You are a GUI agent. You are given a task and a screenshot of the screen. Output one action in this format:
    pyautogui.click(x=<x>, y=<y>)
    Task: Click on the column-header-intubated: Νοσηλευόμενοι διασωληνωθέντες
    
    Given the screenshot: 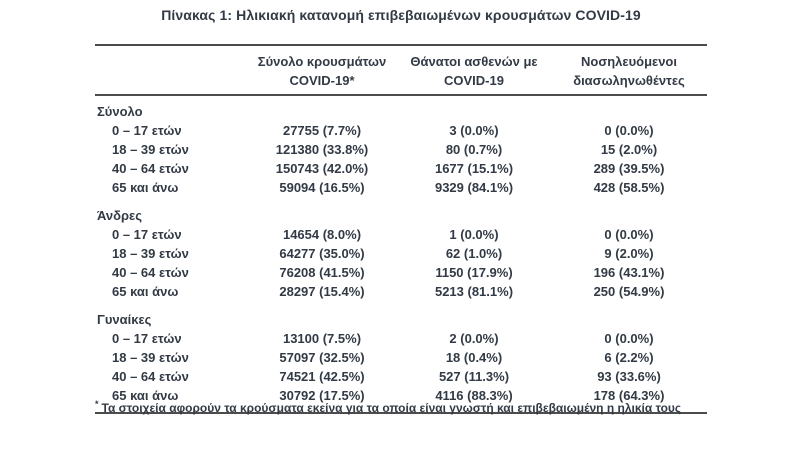 What is the action you would take?
    pyautogui.click(x=629, y=71)
    